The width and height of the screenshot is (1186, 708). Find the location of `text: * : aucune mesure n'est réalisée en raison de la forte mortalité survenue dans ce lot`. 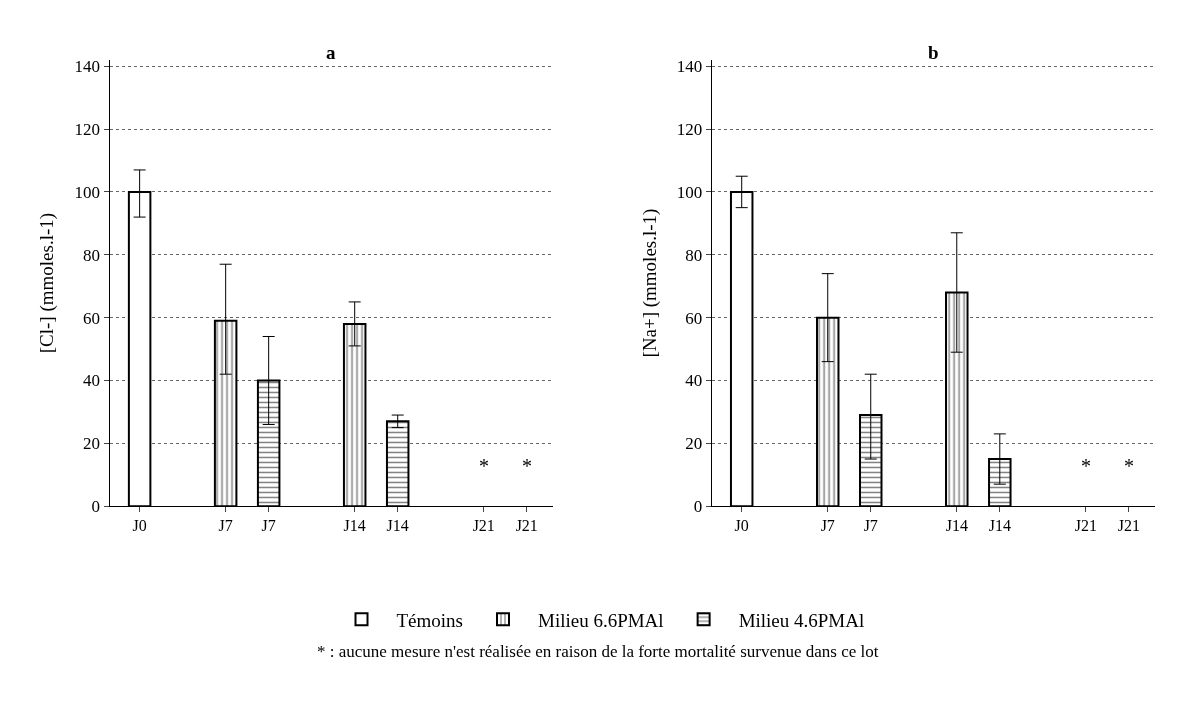

text: * : aucune mesure n'est réalisée en raison de la forte mortalité survenue dans ce lot is located at coordinates (598, 651).